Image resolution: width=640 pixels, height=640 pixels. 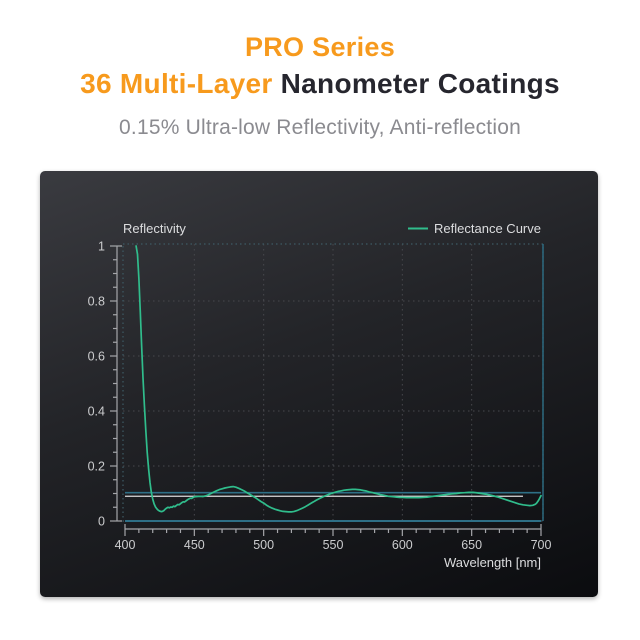 I want to click on title-line2: 36 Multi-Layer Nanometer Coatings, so click(x=320, y=83).